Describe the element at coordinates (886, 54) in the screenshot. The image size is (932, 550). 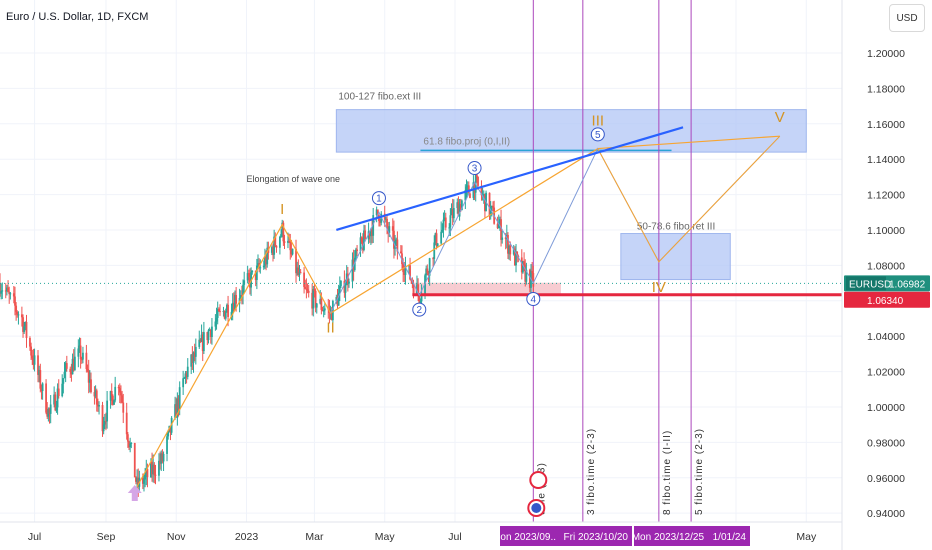
I see `price-tick-label: 1.20000` at that location.